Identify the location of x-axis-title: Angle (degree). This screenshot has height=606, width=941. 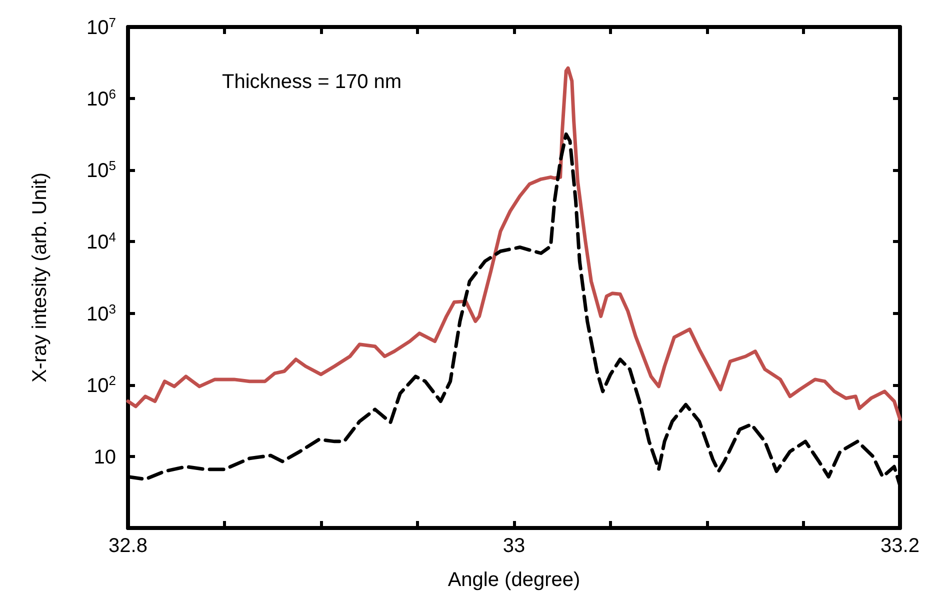
(514, 580).